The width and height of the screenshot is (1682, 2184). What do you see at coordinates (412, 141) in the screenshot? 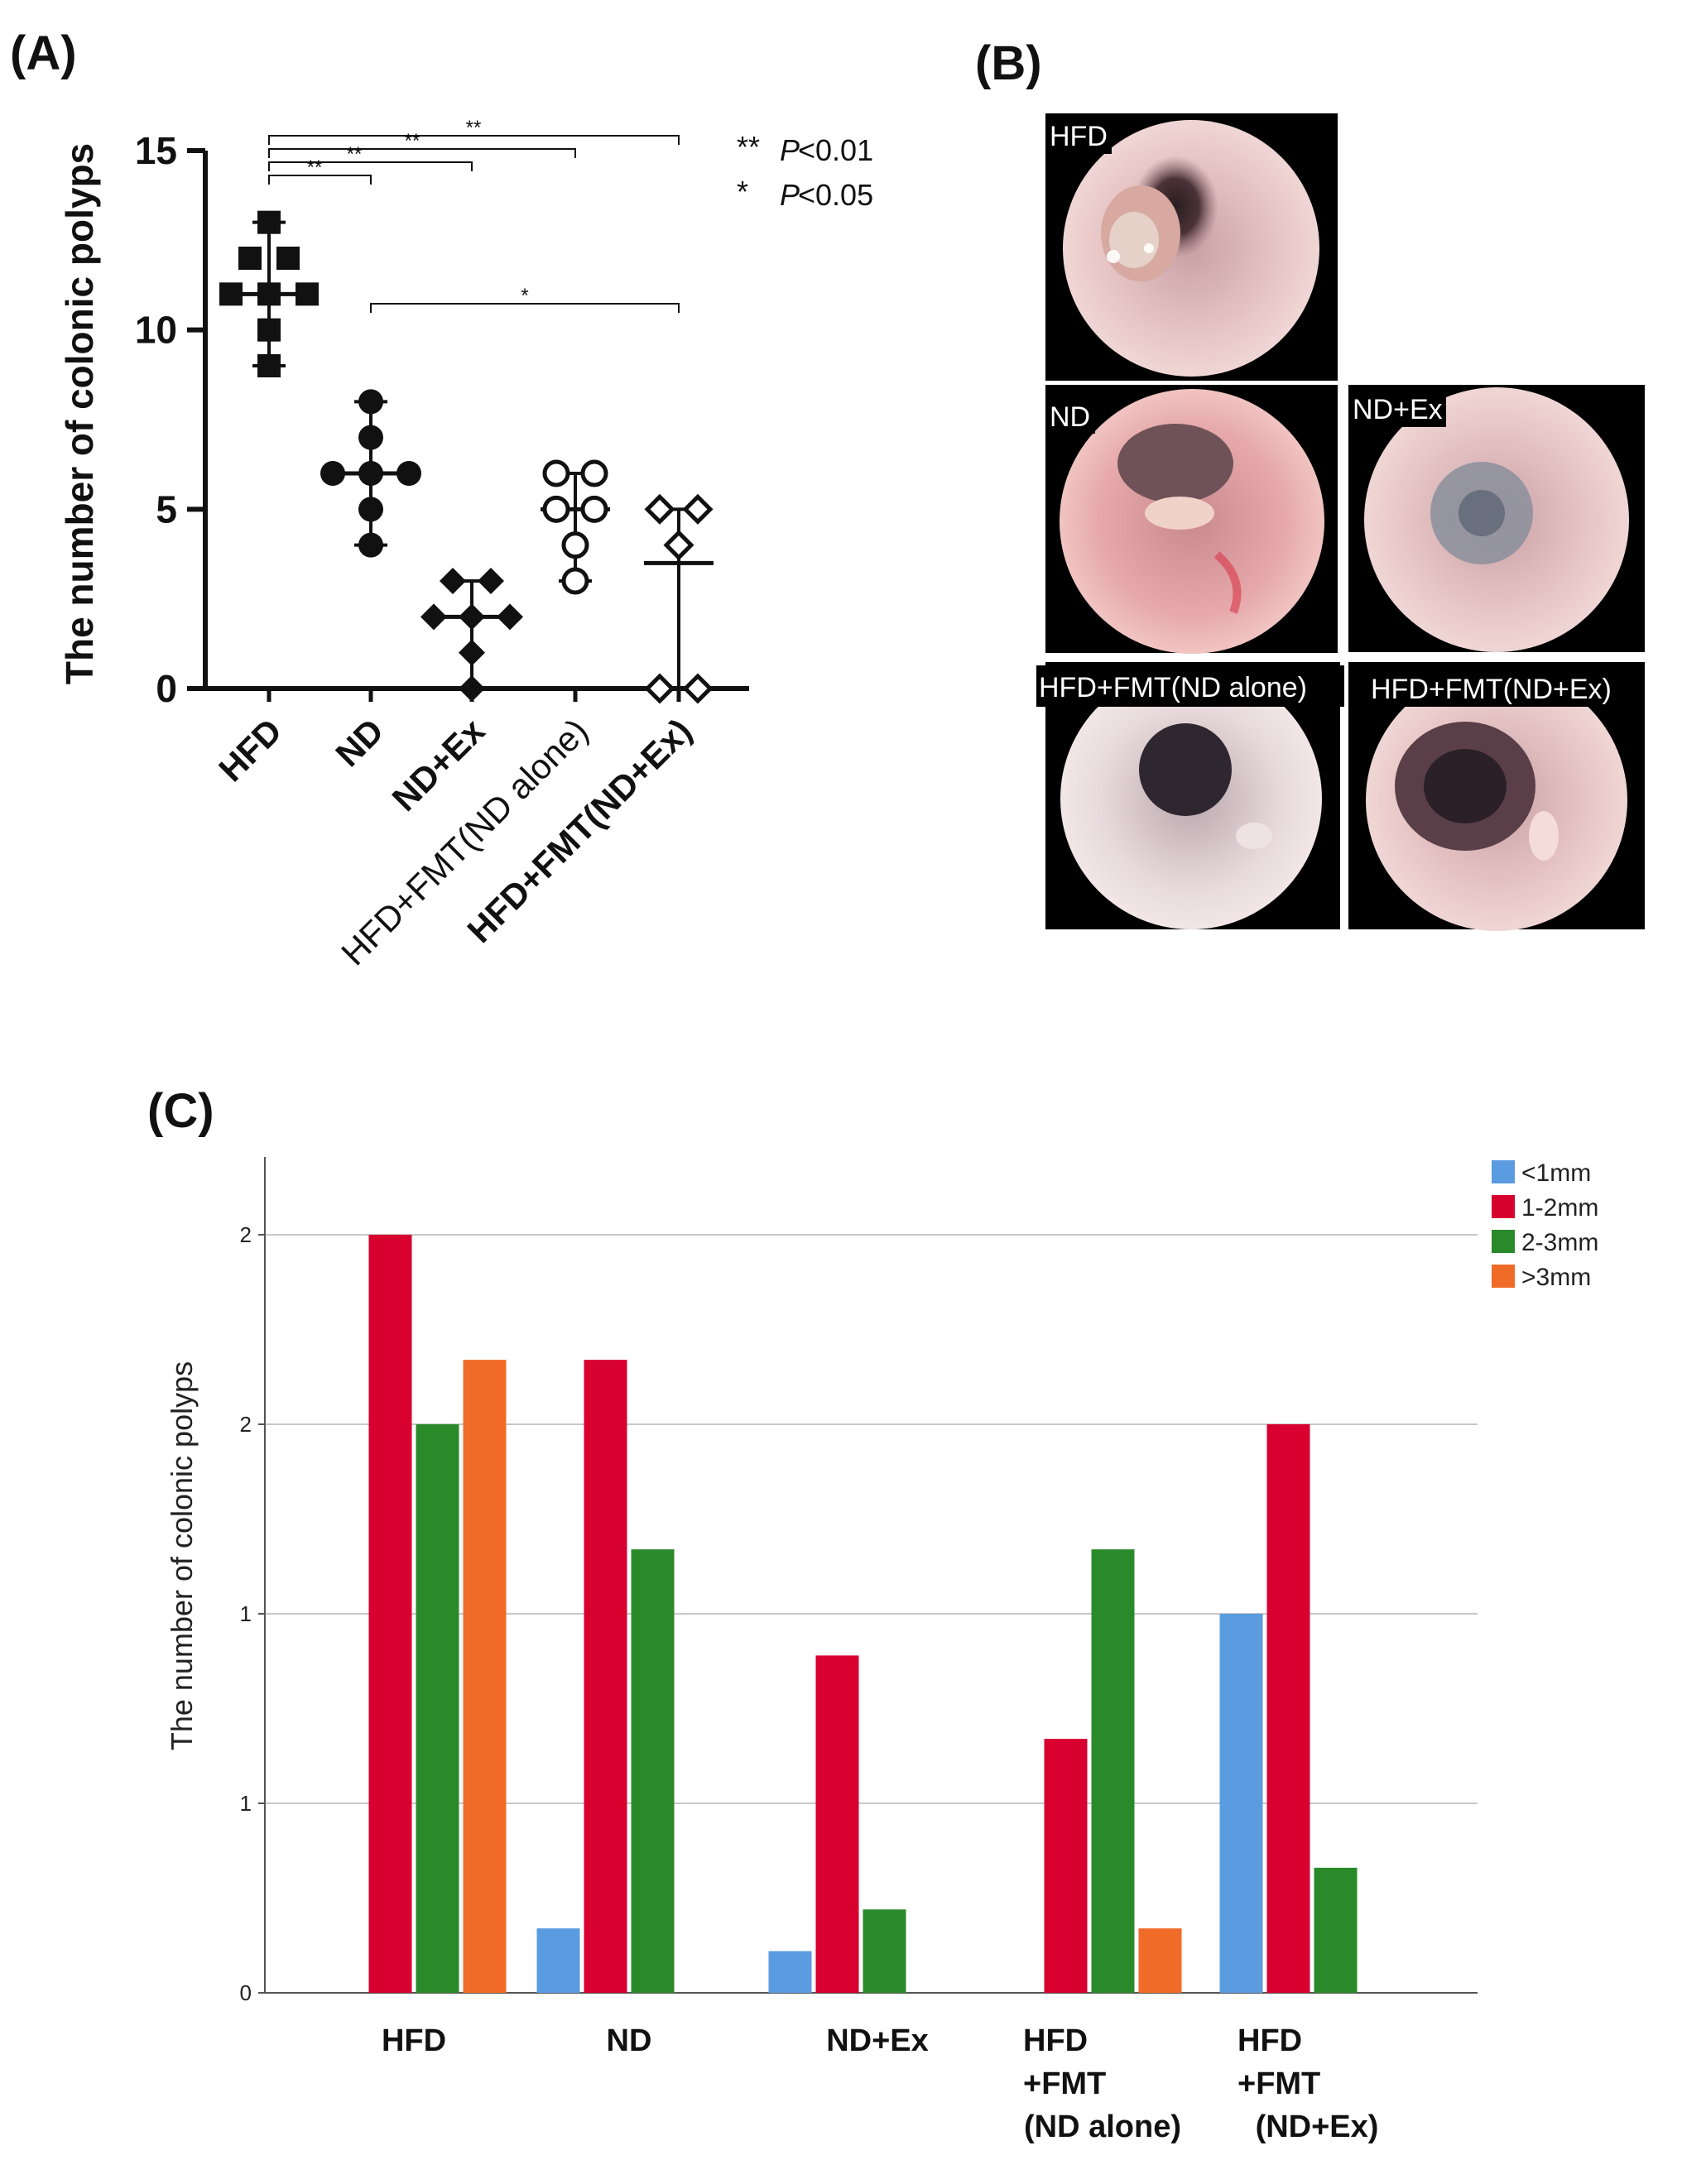
I see `significance-stars-hfd-vs-hfd-fmt-nd-alone: **` at bounding box center [412, 141].